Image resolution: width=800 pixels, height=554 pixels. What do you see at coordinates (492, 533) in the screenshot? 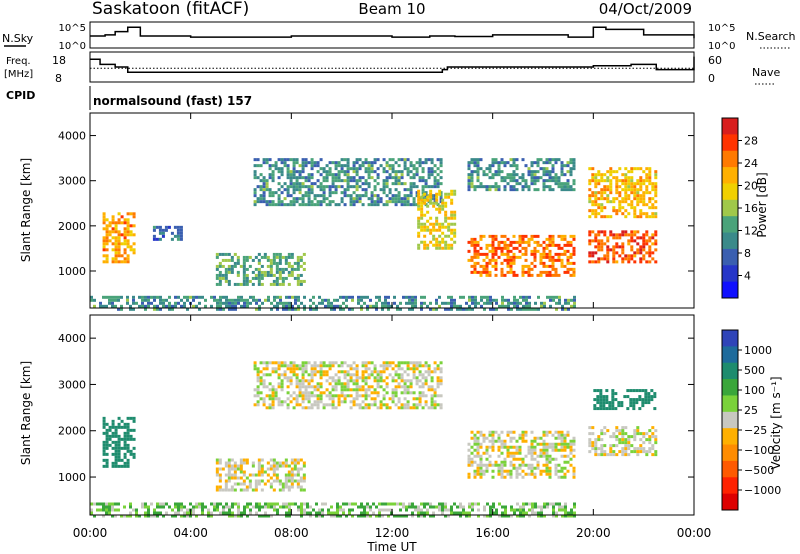
I see `x-tick-label: 16:00` at bounding box center [492, 533].